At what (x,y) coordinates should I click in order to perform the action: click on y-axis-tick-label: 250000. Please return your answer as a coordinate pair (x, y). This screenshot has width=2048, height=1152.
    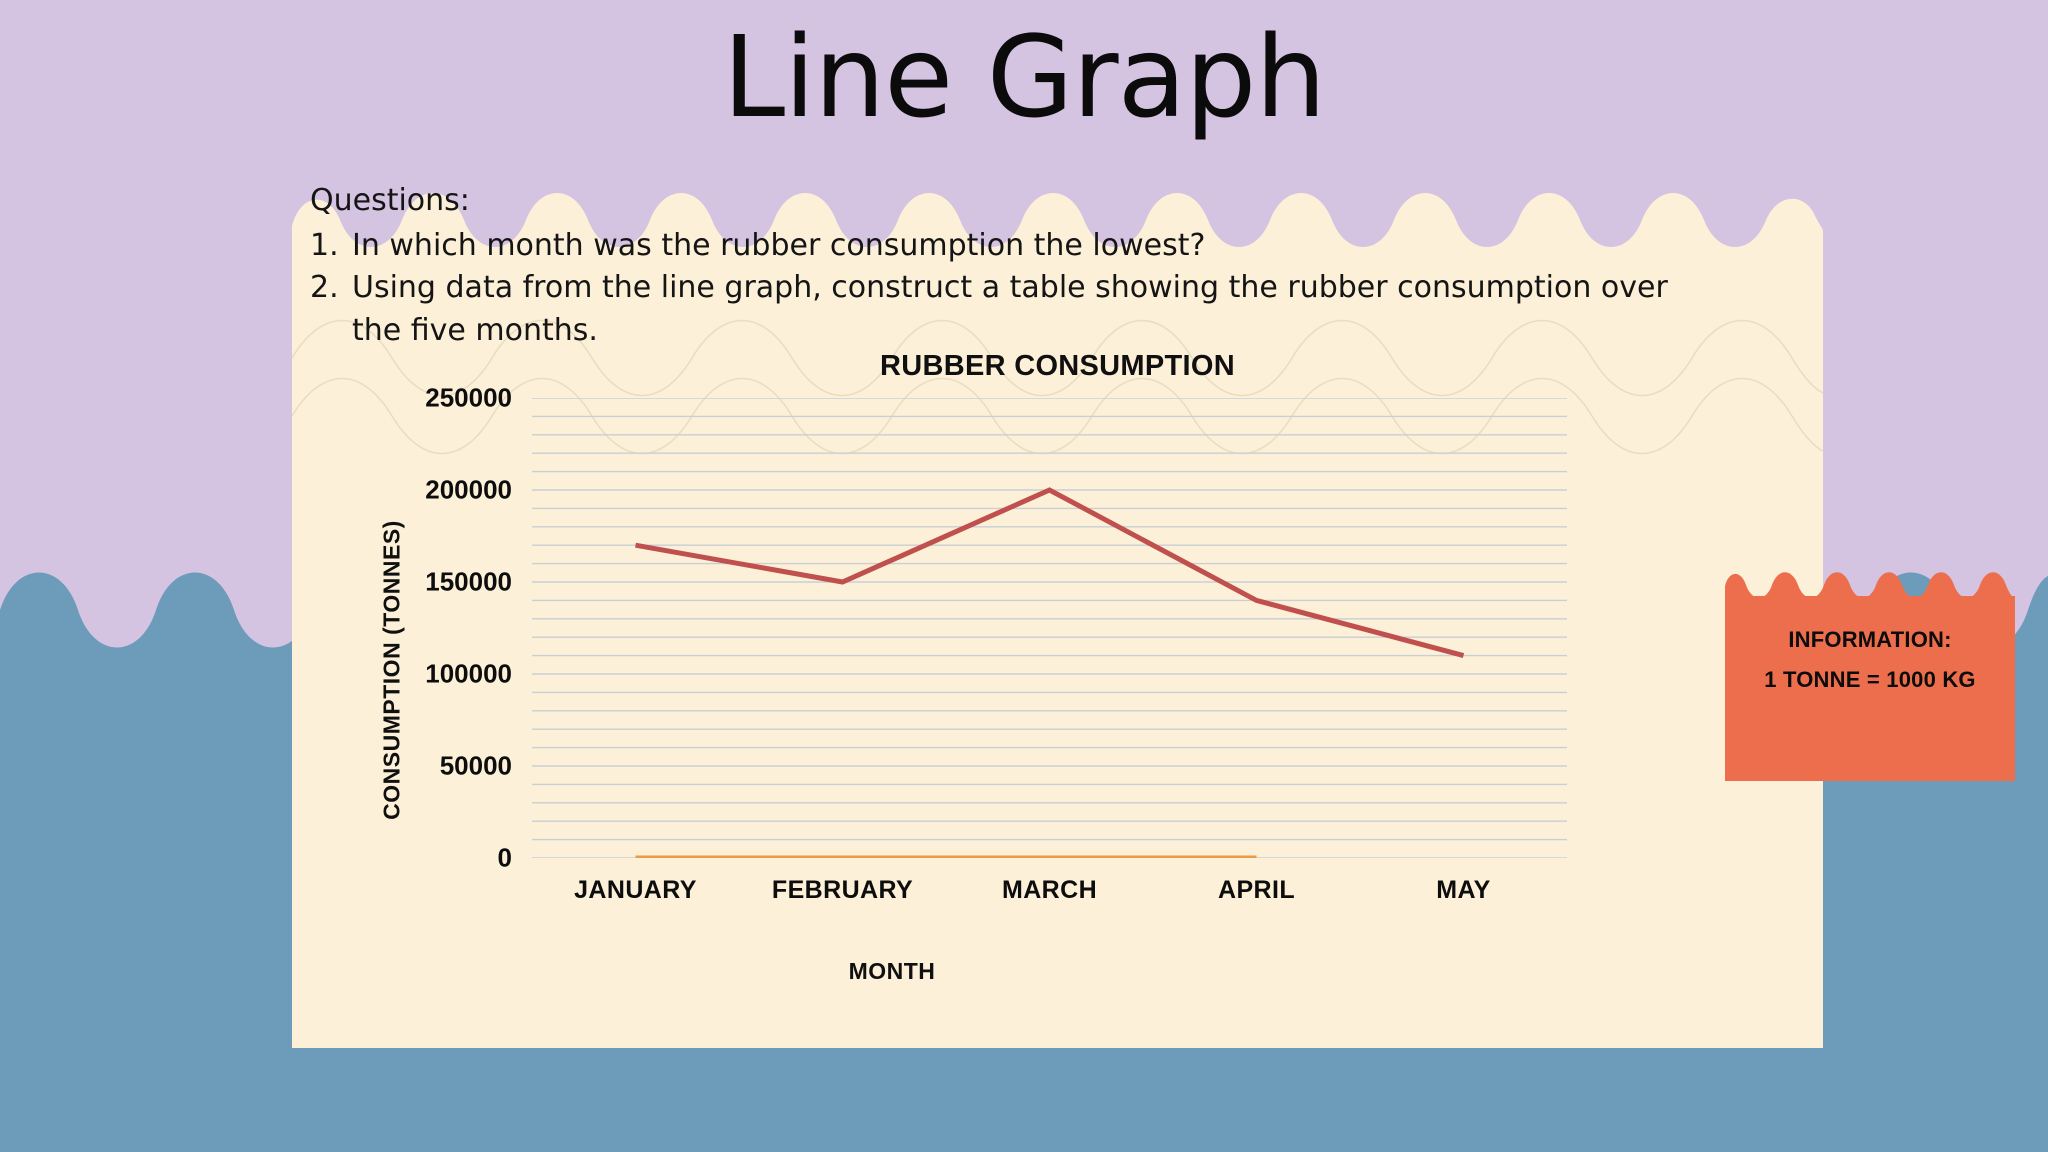
    Looking at the image, I should click on (468, 397).